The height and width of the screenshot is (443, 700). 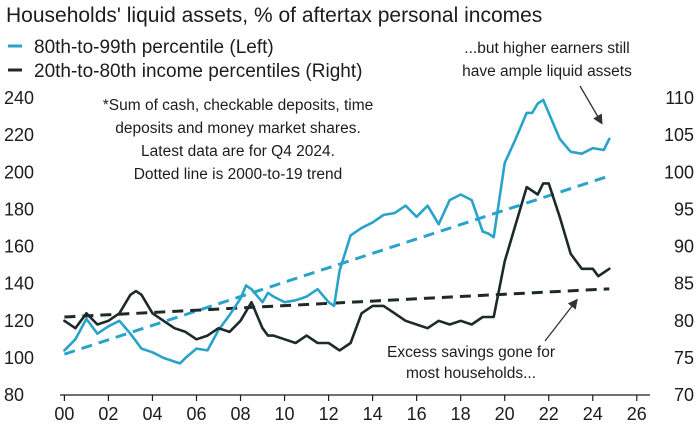 I want to click on y-right-tick-label: 80, so click(x=684, y=321).